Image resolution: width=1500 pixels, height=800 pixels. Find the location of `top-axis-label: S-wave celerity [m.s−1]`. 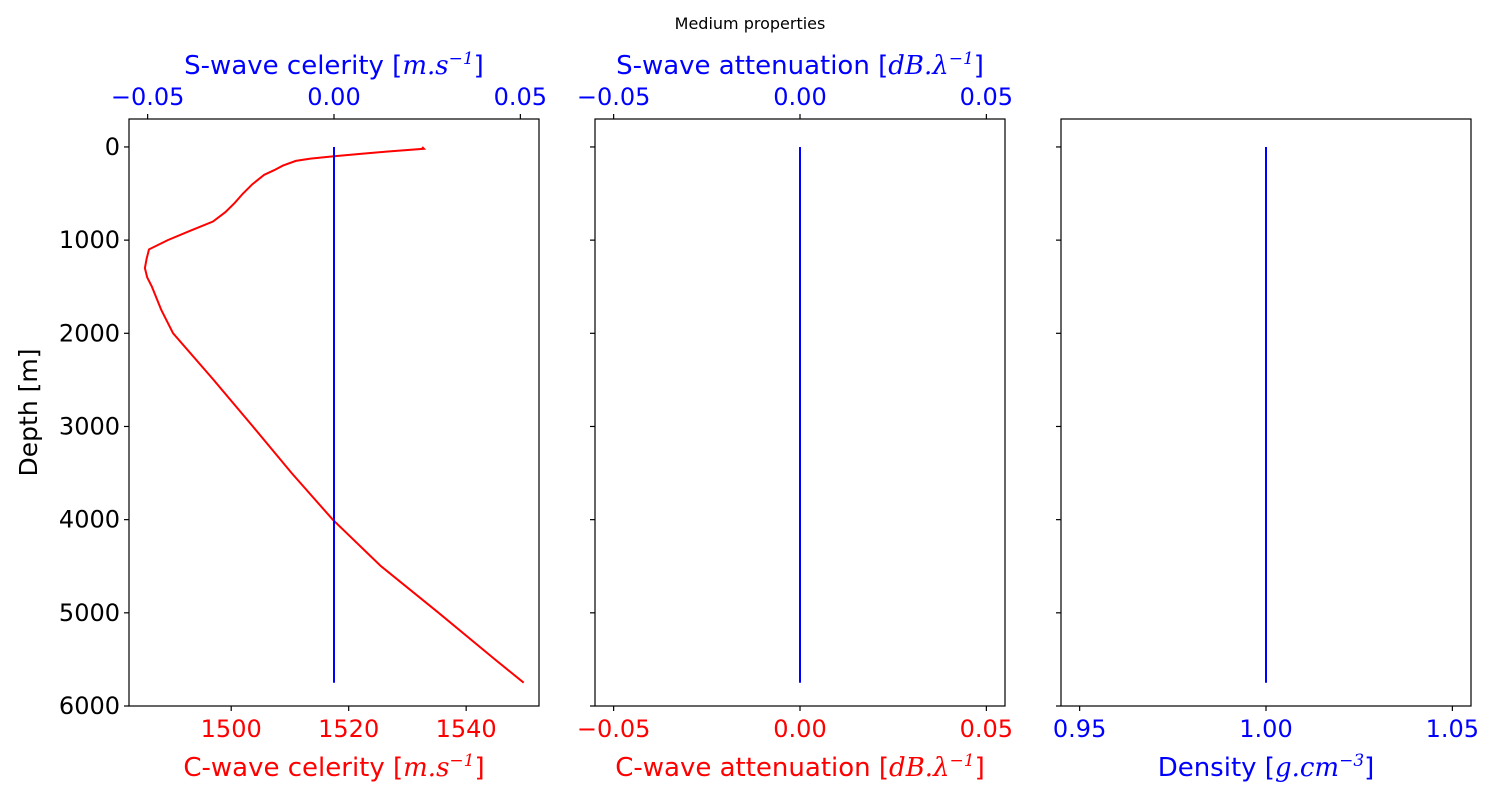

top-axis-label: S-wave celerity [m.s−1] is located at coordinates (334, 65).